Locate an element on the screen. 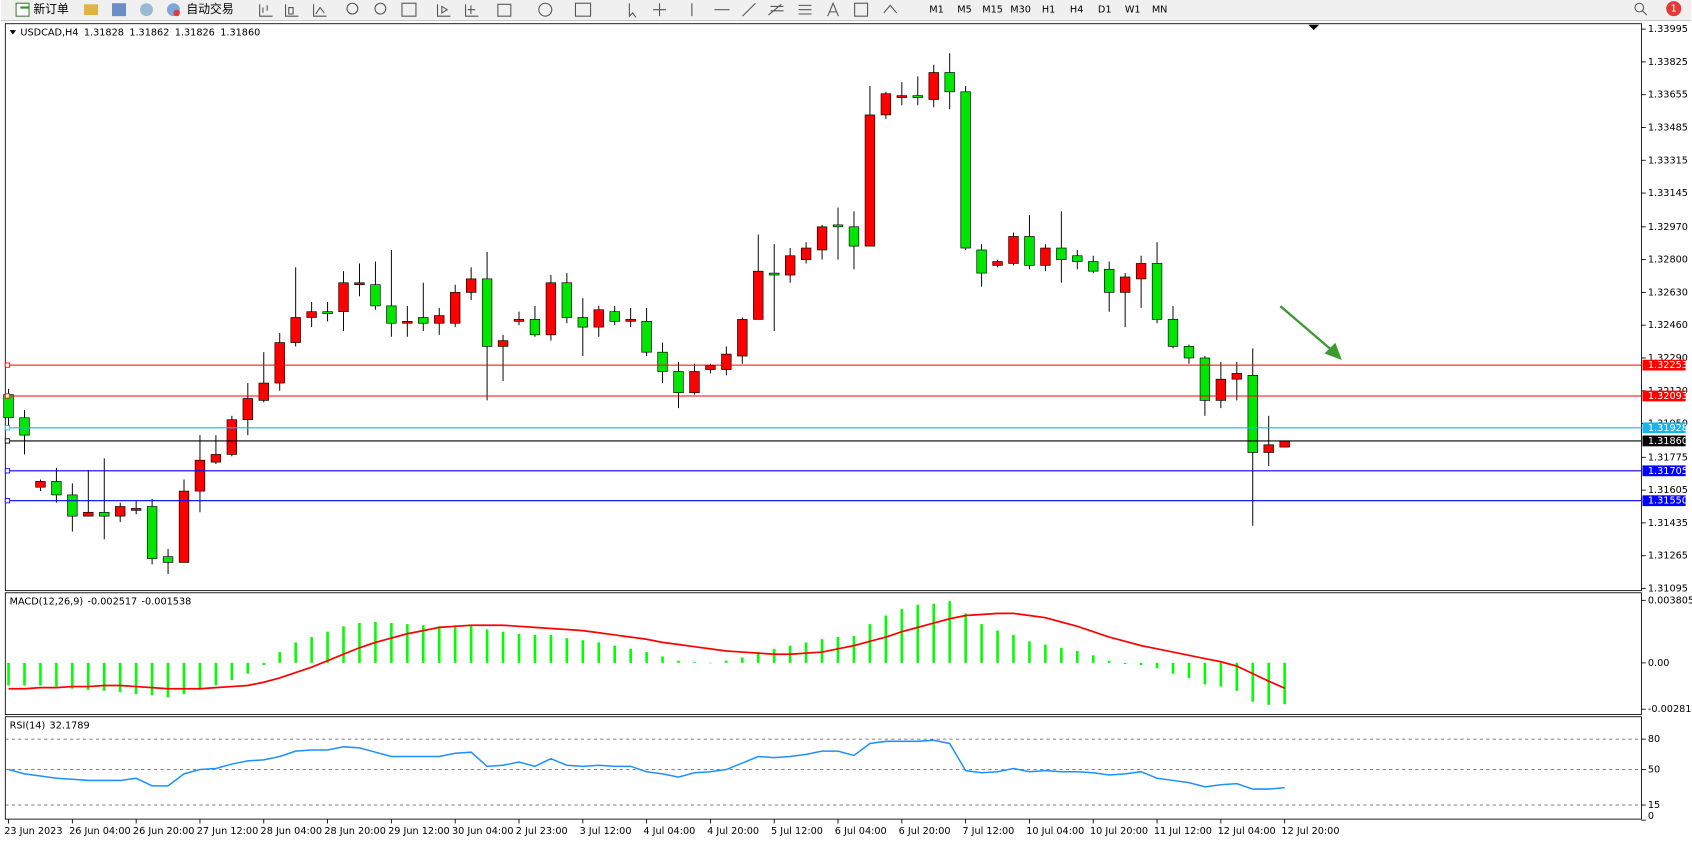 The width and height of the screenshot is (1692, 845). timeframe-button: H4 is located at coordinates (1076, 10).